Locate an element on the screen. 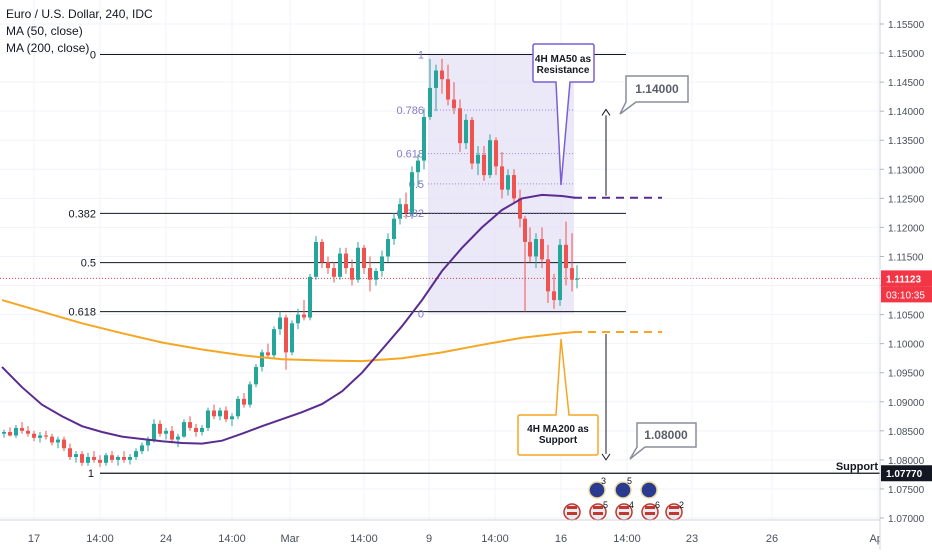  ma200-legend: MA (200, close) is located at coordinates (48, 48).